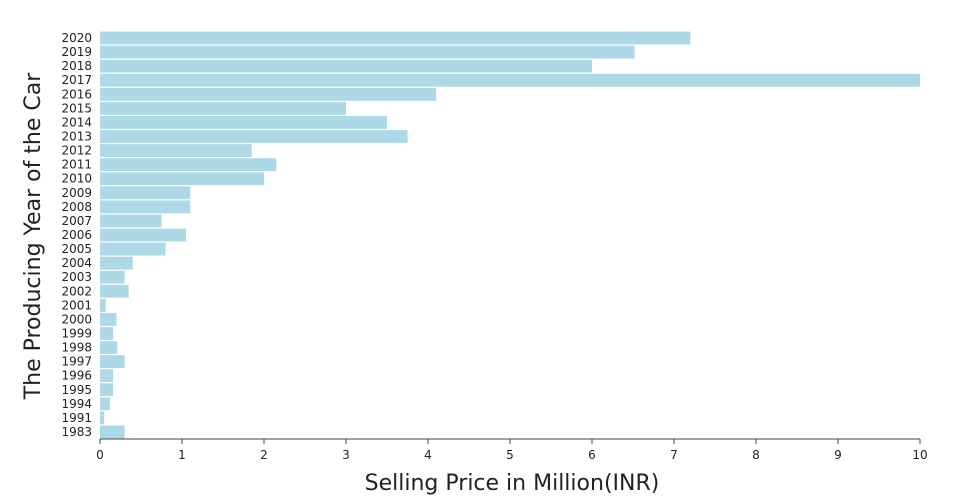 This screenshot has height=500, width=960. What do you see at coordinates (346, 455) in the screenshot?
I see `x-tick-label-3: 3` at bounding box center [346, 455].